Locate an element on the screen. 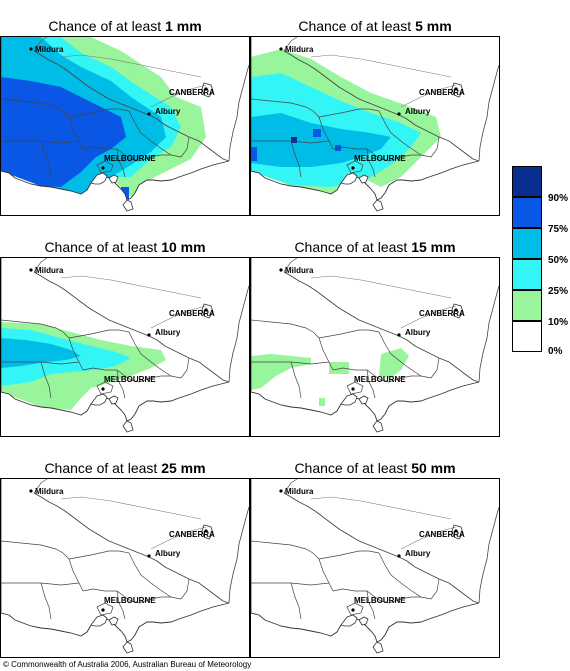 The width and height of the screenshot is (570, 671). legend-label: 75% is located at coordinates (558, 229).